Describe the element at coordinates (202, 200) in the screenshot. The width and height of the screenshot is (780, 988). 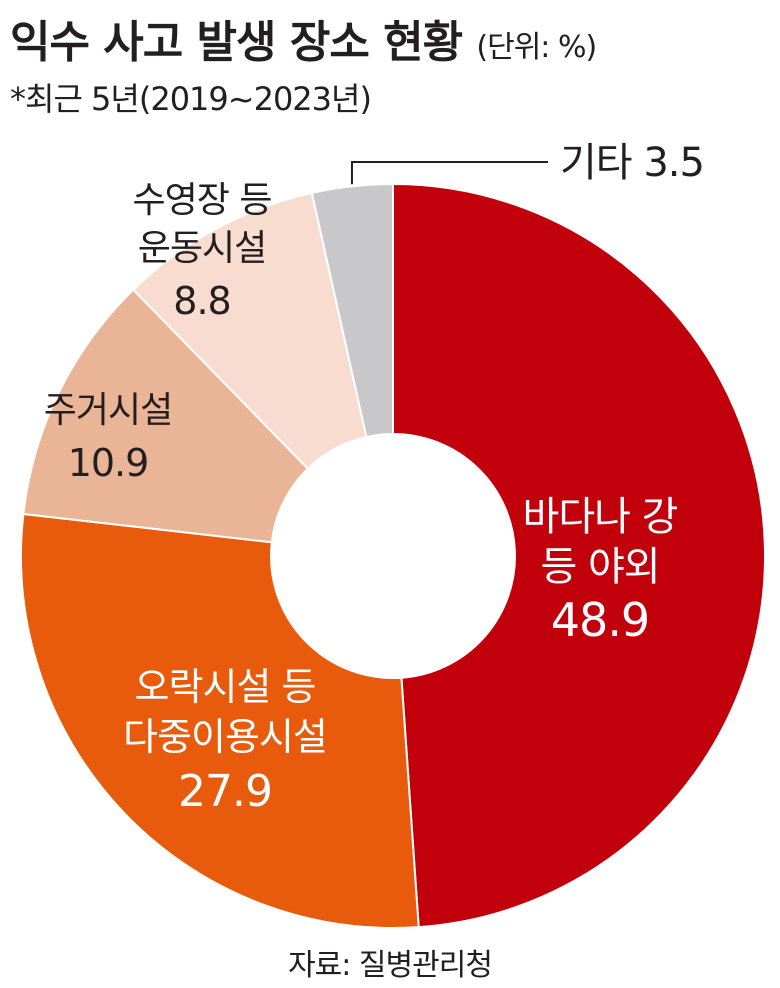
I see `slice-label-line: 수영장 등` at that location.